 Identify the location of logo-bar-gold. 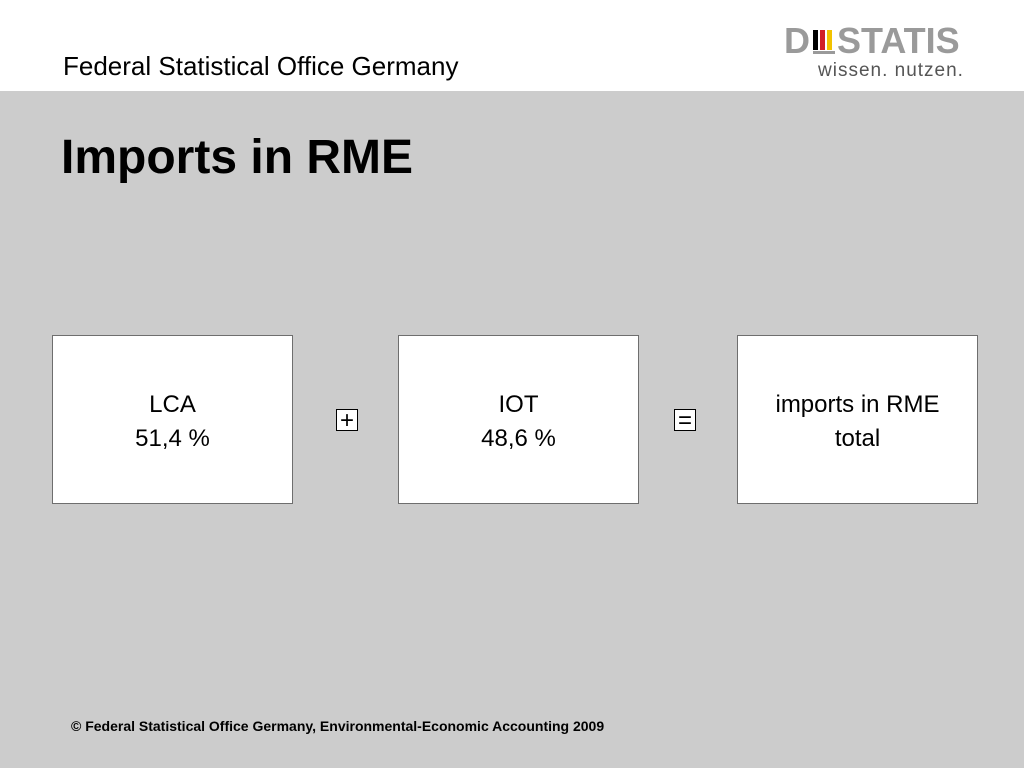
(829, 40).